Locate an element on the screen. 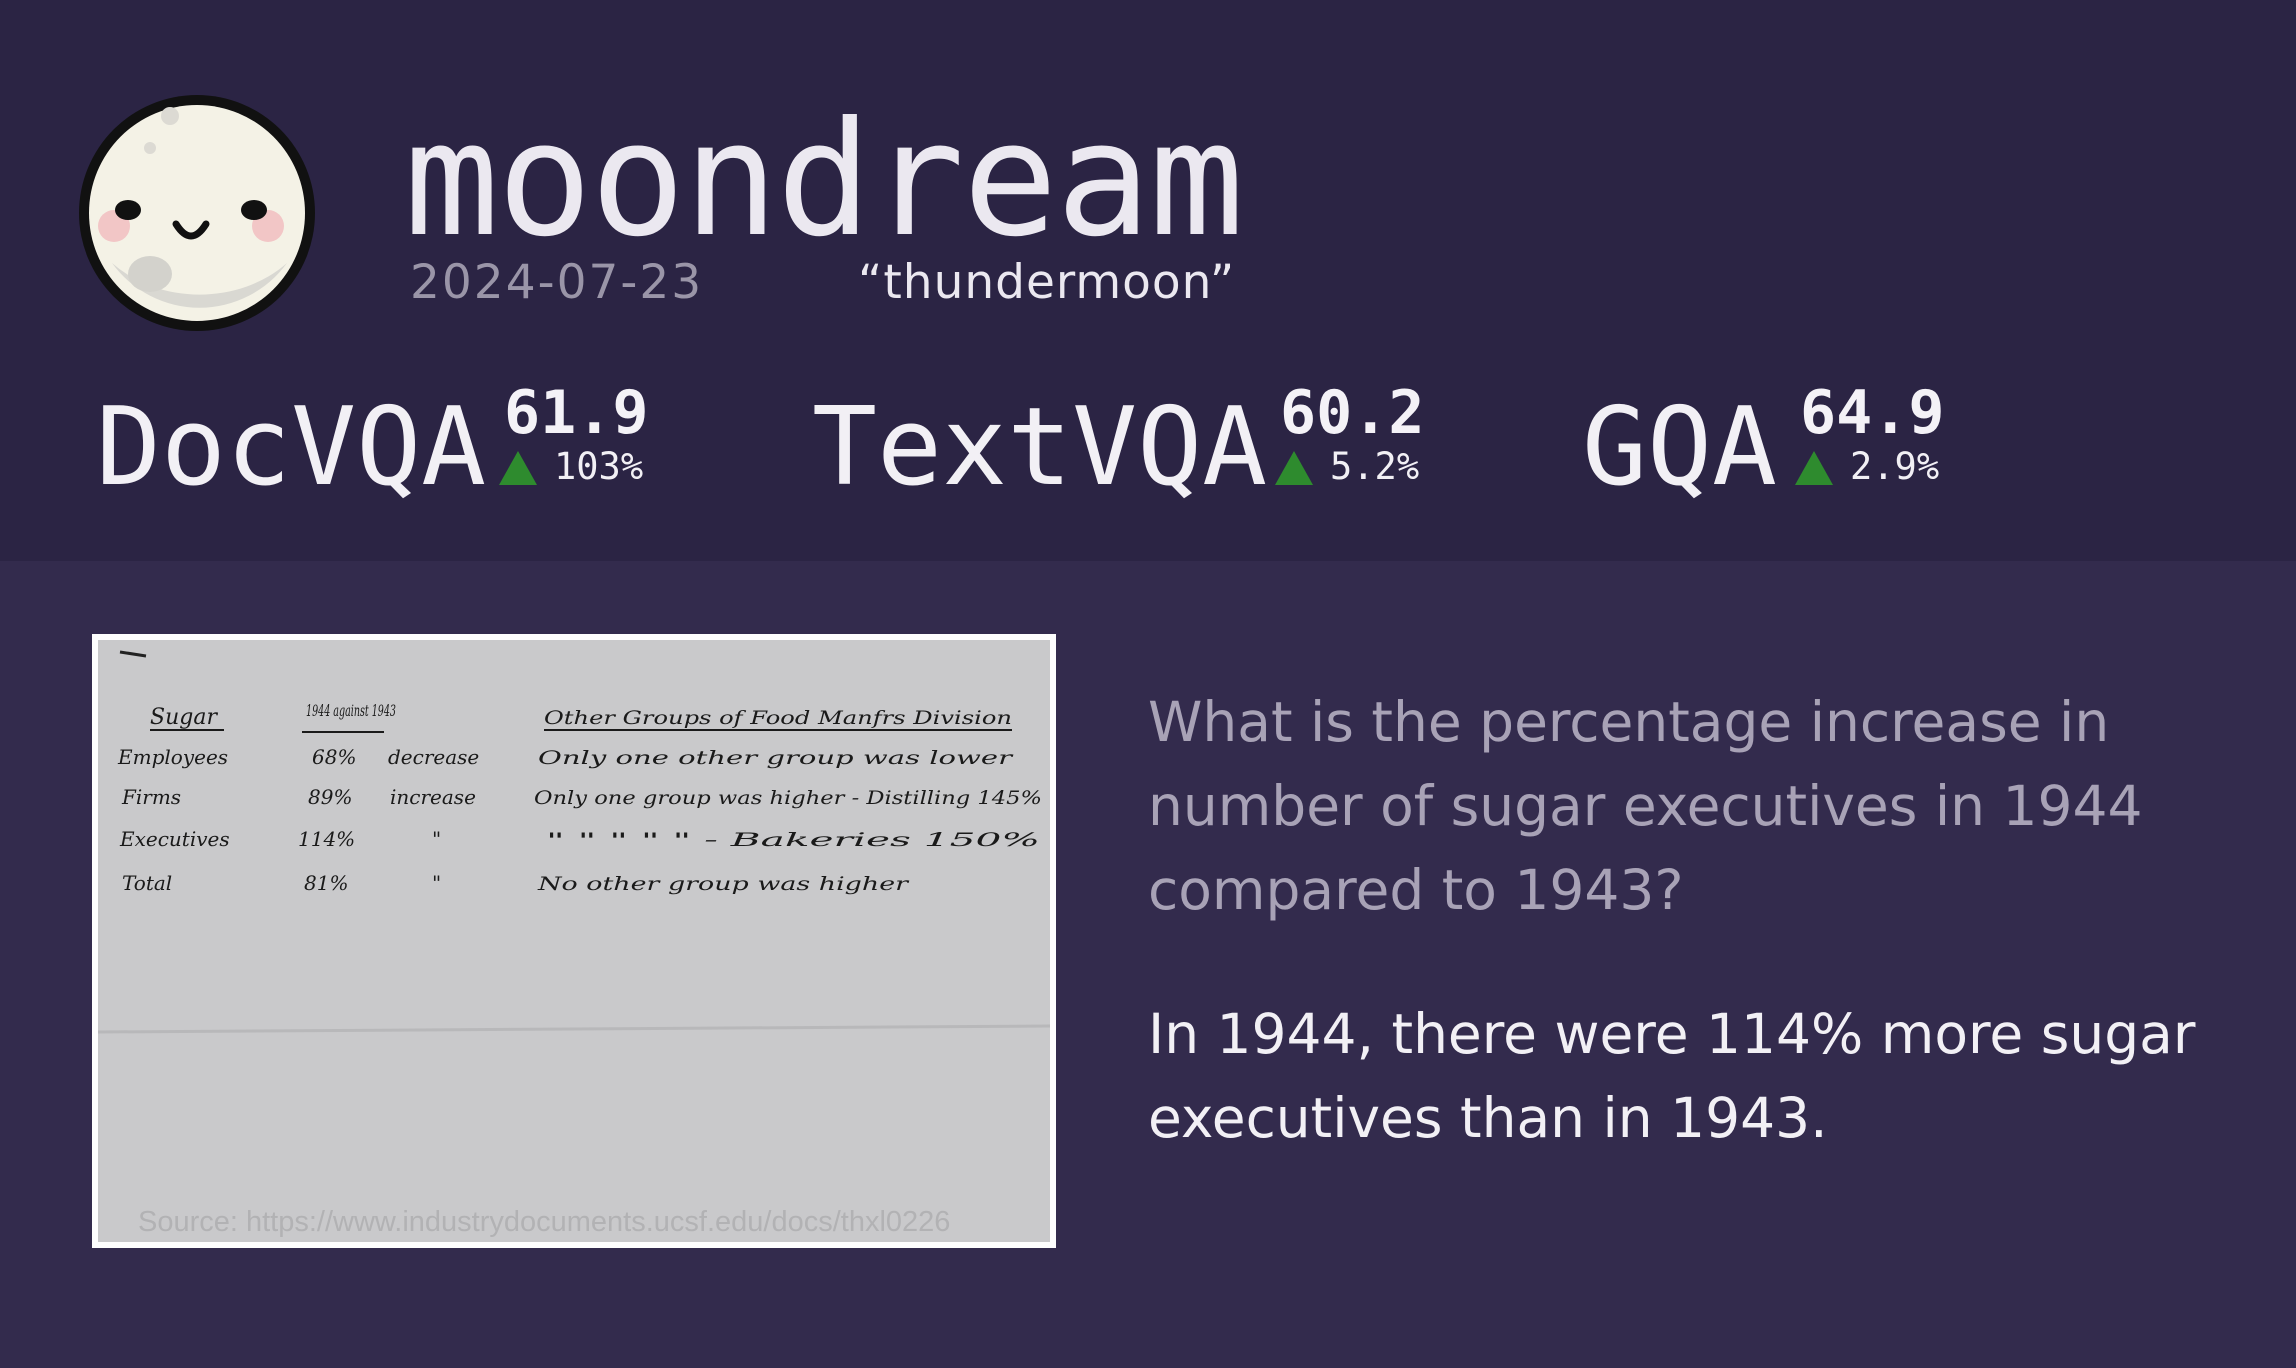 The height and width of the screenshot is (1368, 2296). doc-row-label: Employees is located at coordinates (172, 757).